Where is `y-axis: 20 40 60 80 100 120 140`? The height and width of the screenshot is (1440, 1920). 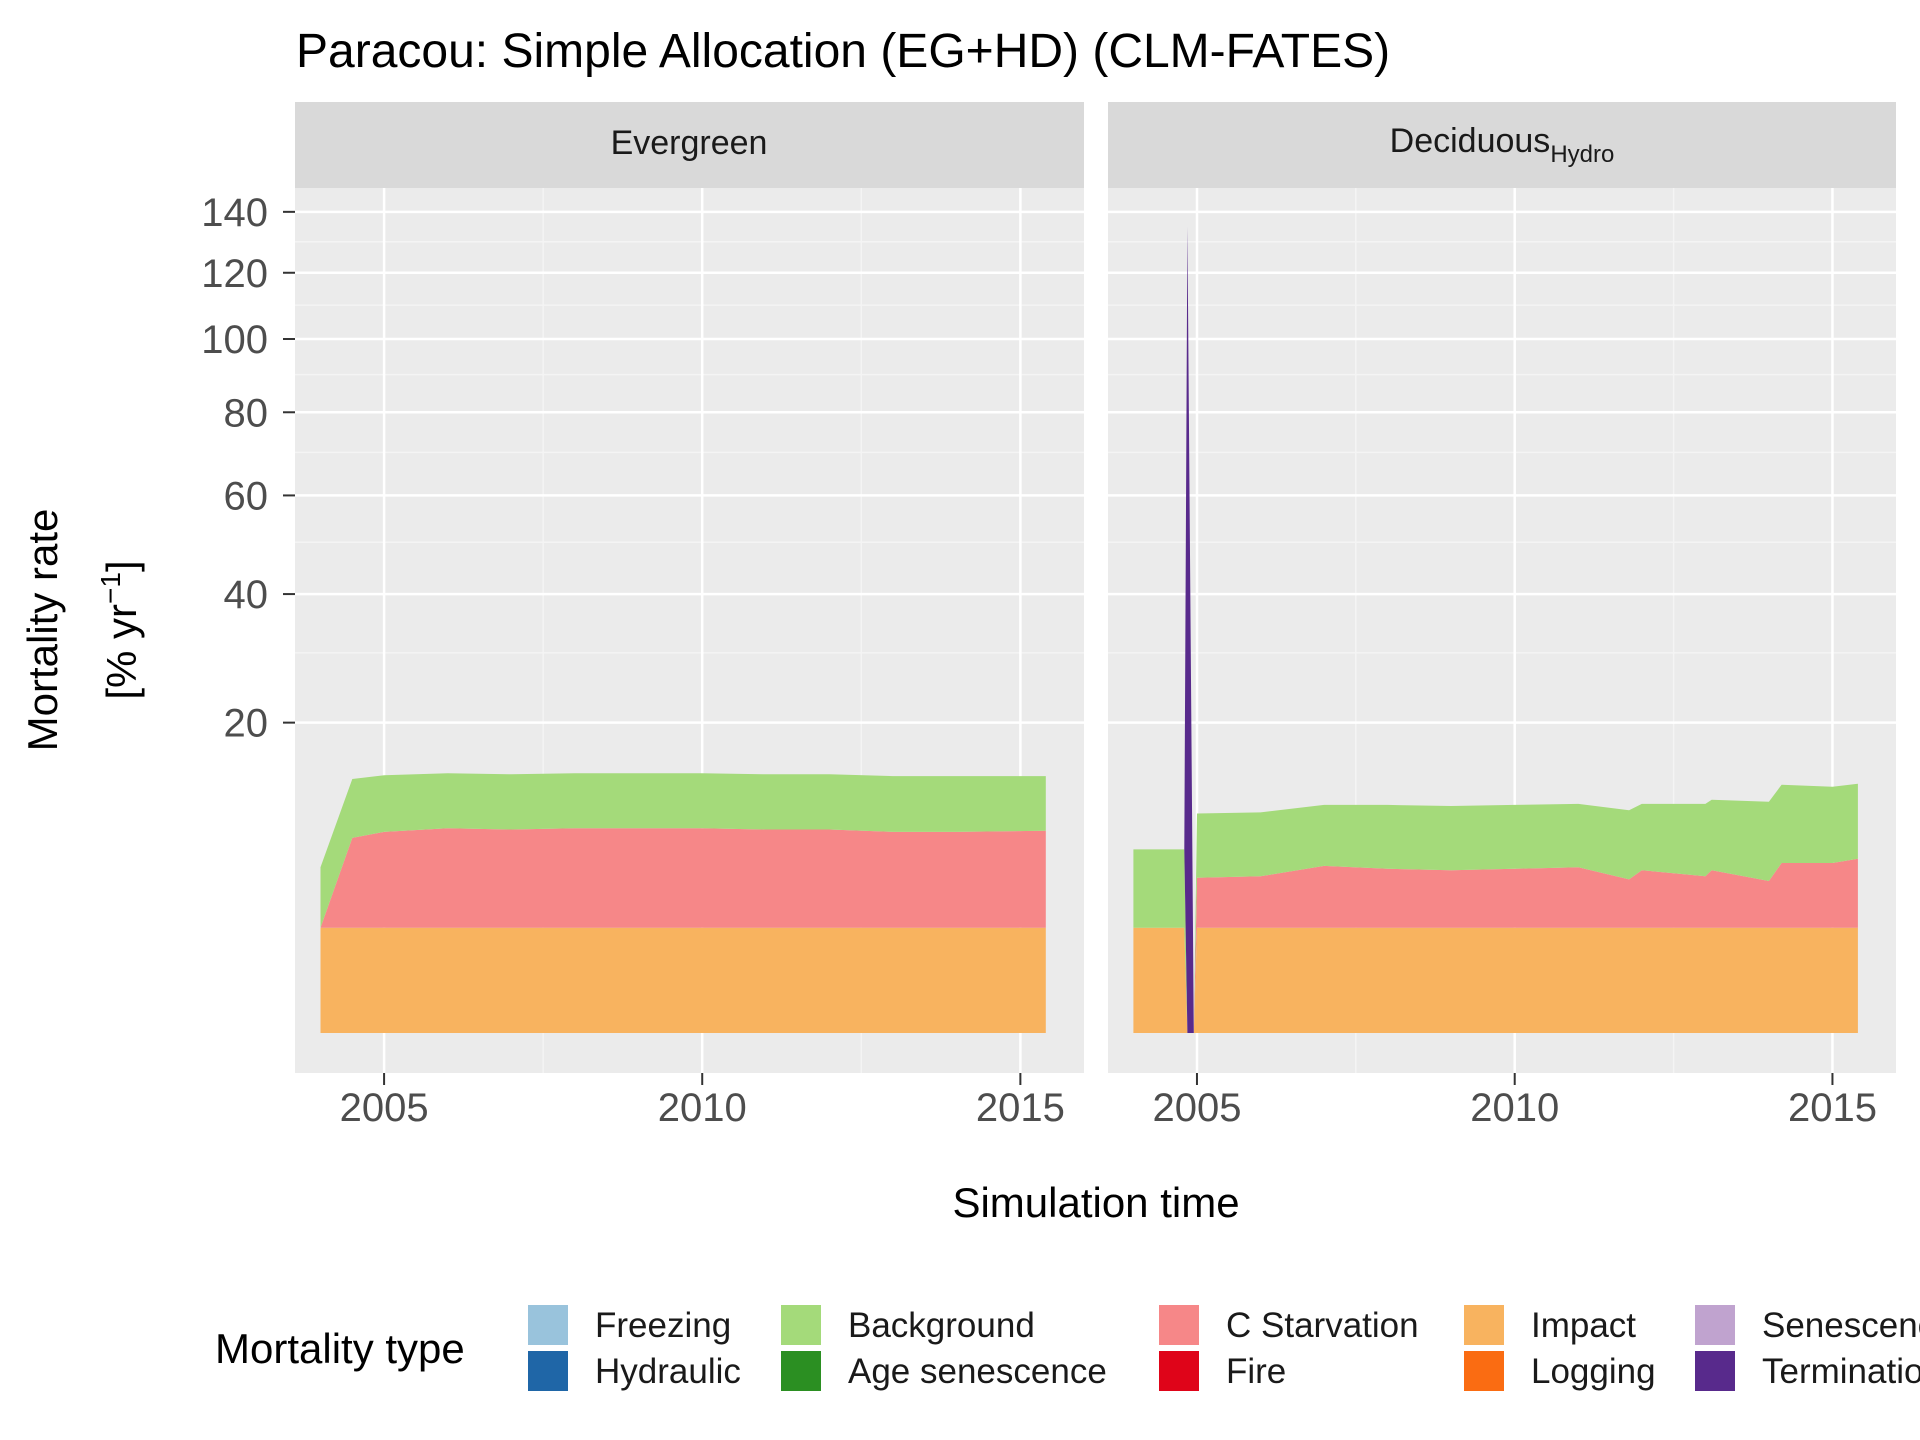
y-axis: 20 40 60 80 100 120 140 is located at coordinates (248, 468).